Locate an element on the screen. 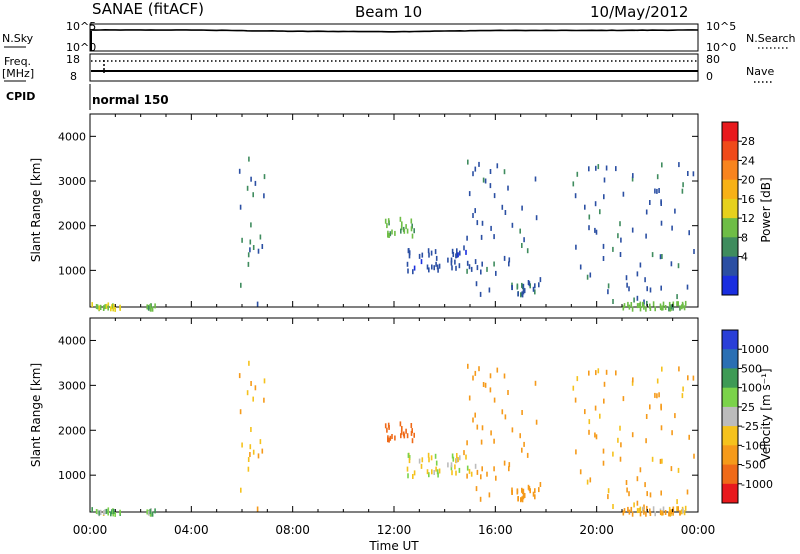 The height and width of the screenshot is (554, 800). nsky-label: N.Sky is located at coordinates (18, 38).